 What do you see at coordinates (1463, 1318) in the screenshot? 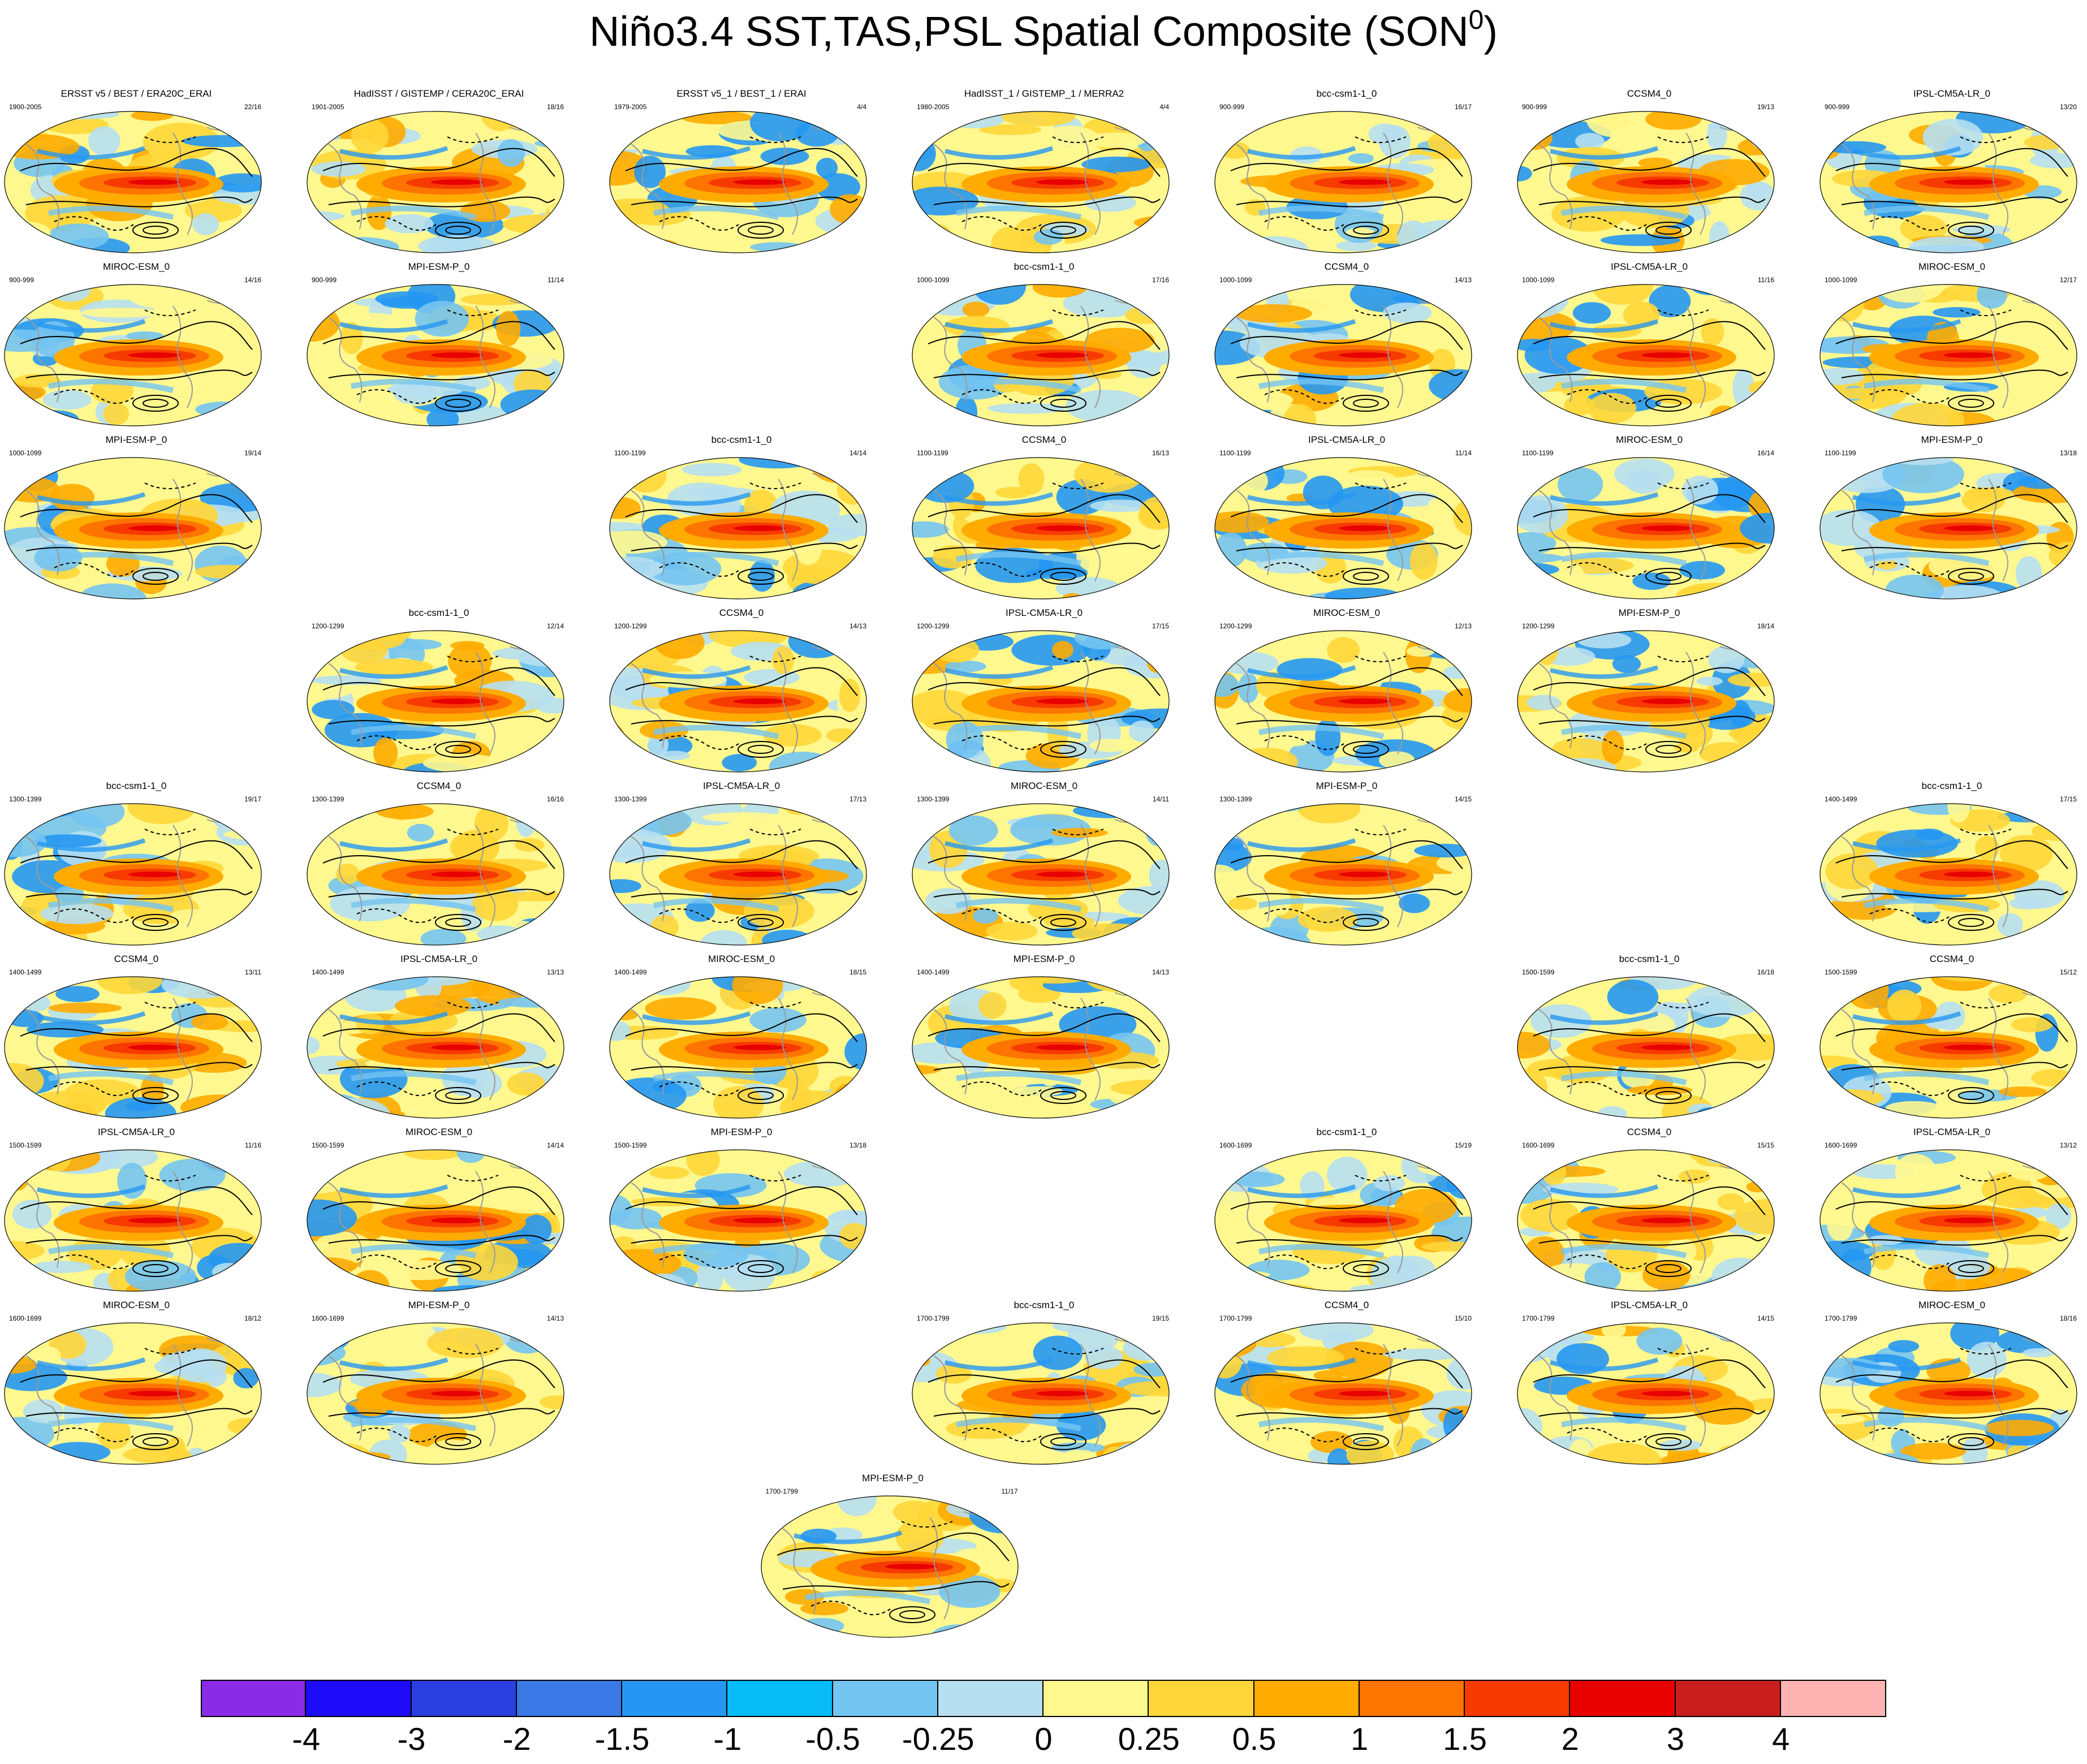
I see `panel-count: 15/10` at bounding box center [1463, 1318].